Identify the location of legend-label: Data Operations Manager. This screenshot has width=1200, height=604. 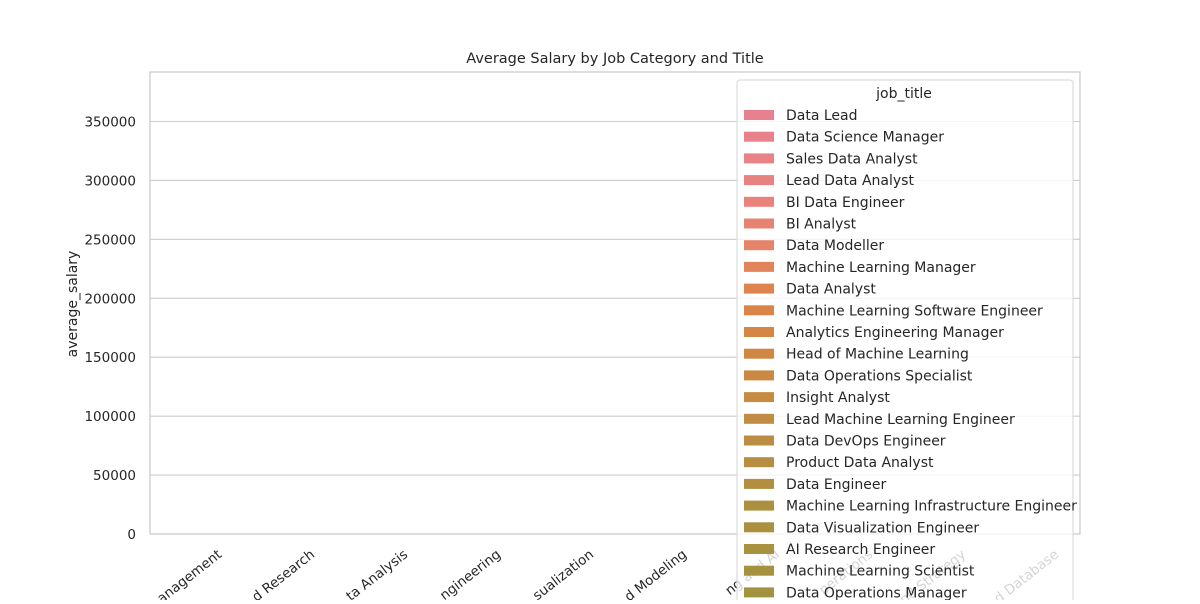
(876, 592).